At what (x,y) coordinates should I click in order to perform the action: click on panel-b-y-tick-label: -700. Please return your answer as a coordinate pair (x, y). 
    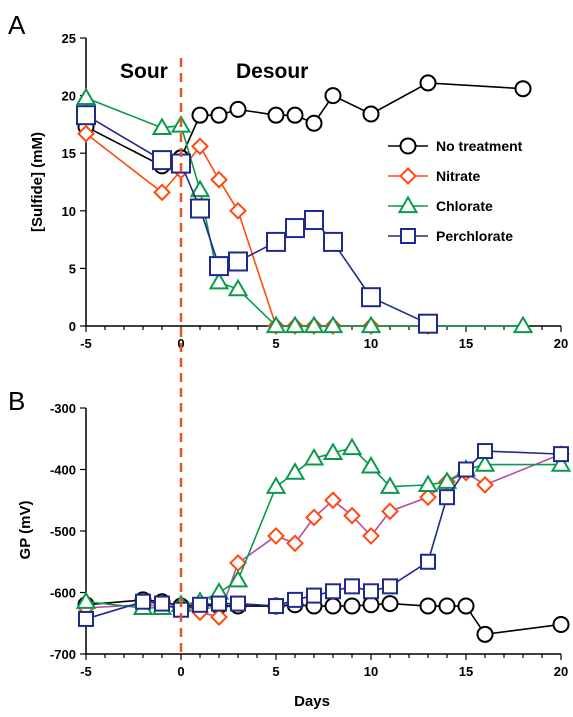
    Looking at the image, I should click on (63, 654).